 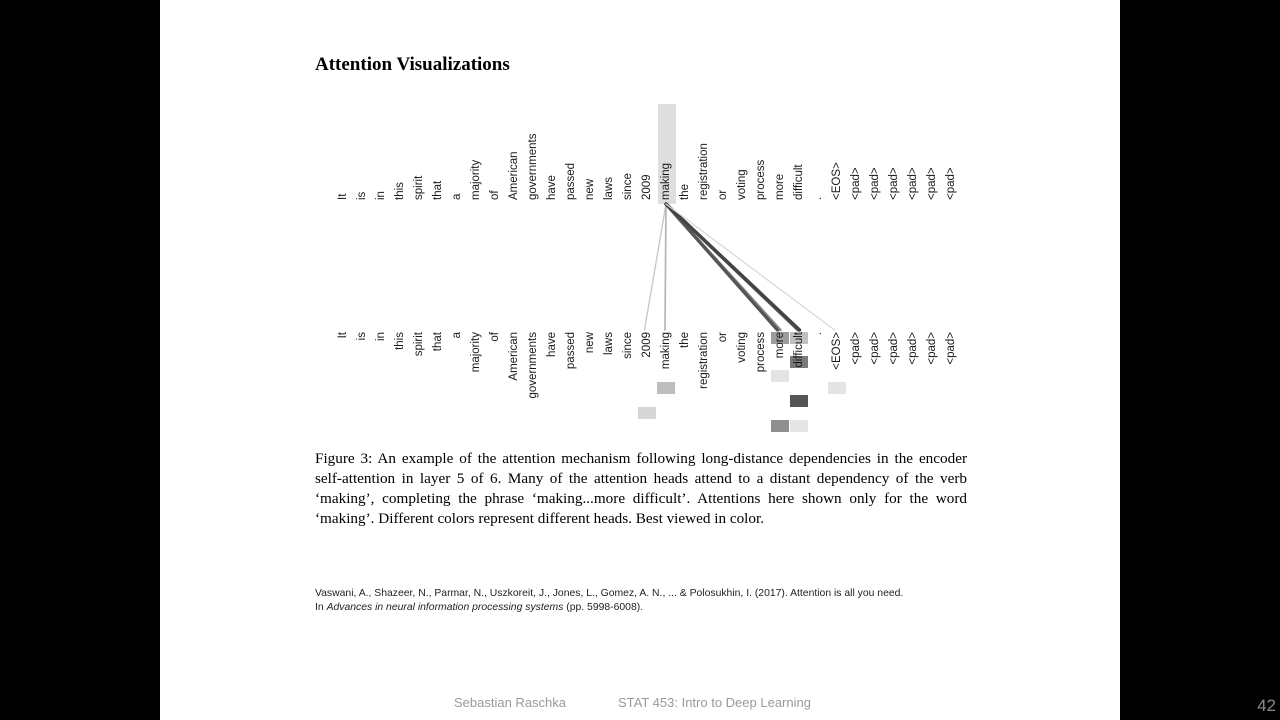 What do you see at coordinates (533, 365) in the screenshot?
I see `bottom-token: governments` at bounding box center [533, 365].